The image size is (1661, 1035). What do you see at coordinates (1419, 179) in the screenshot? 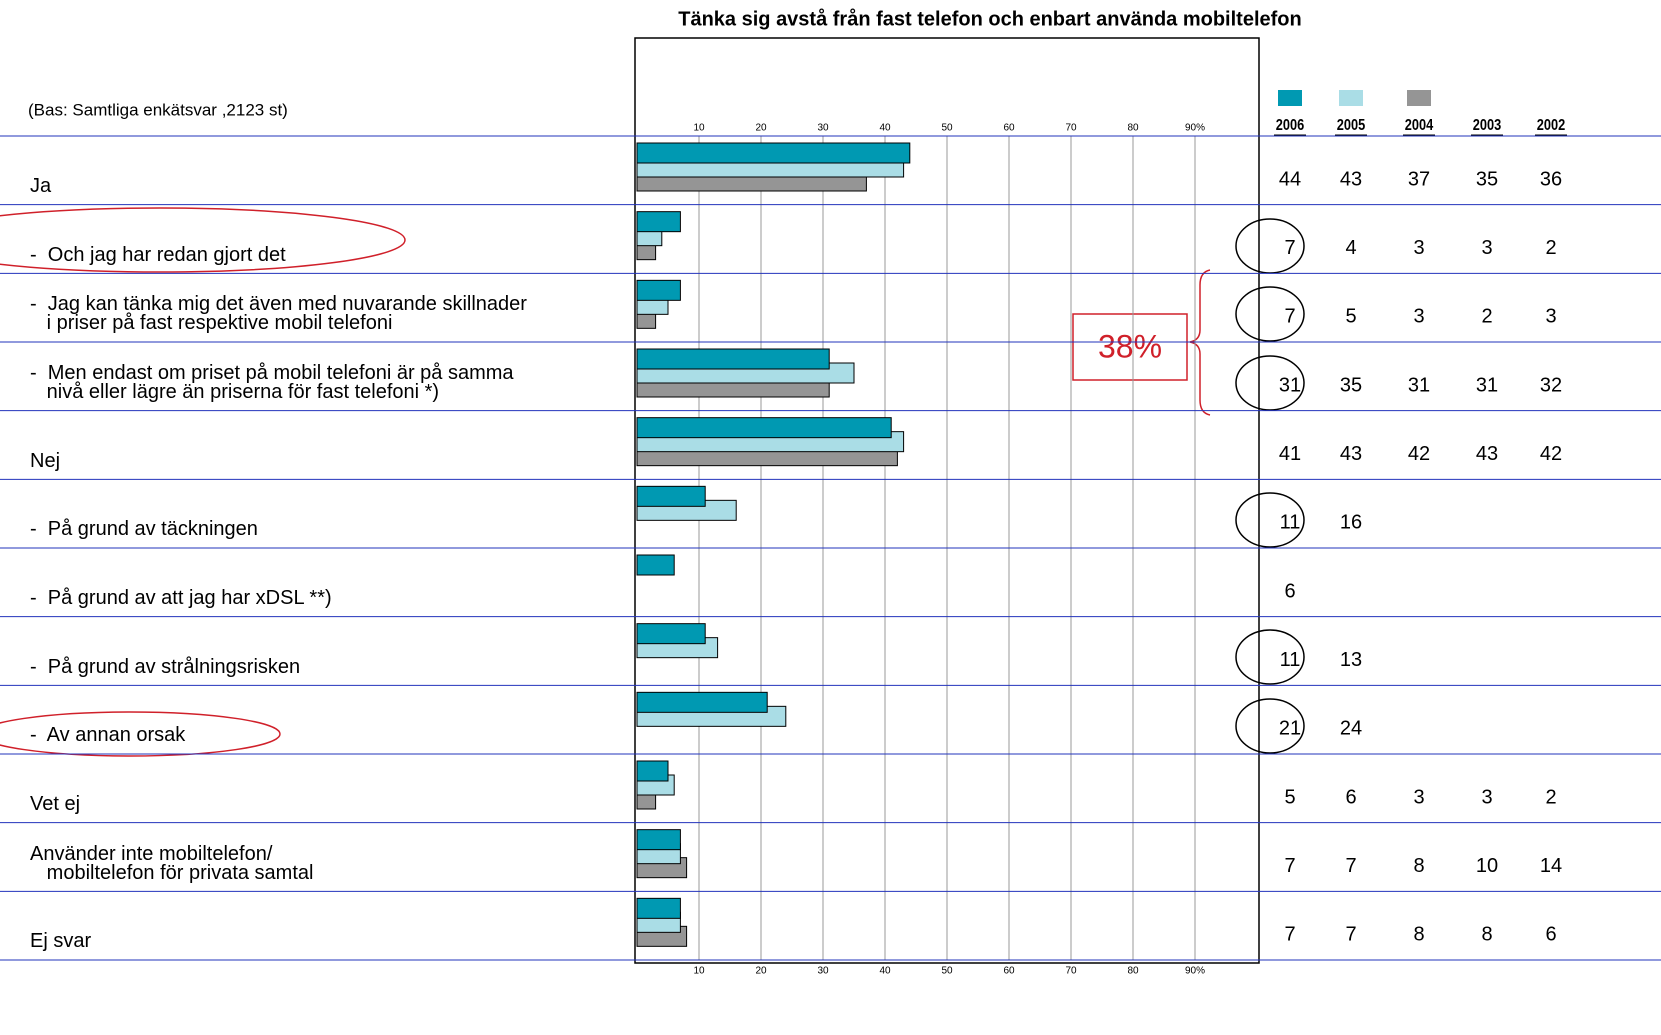
I see `table-value: 37` at bounding box center [1419, 179].